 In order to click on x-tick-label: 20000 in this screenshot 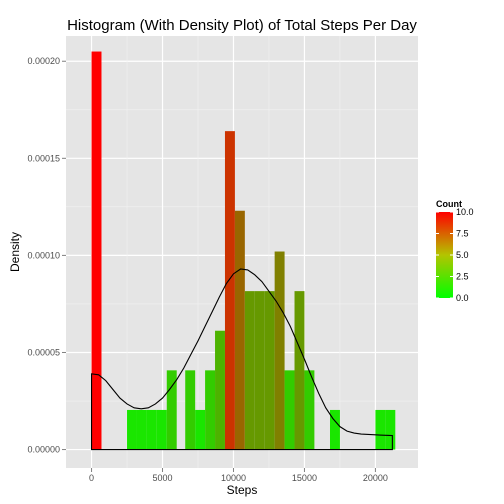, I will do `click(375, 478)`.